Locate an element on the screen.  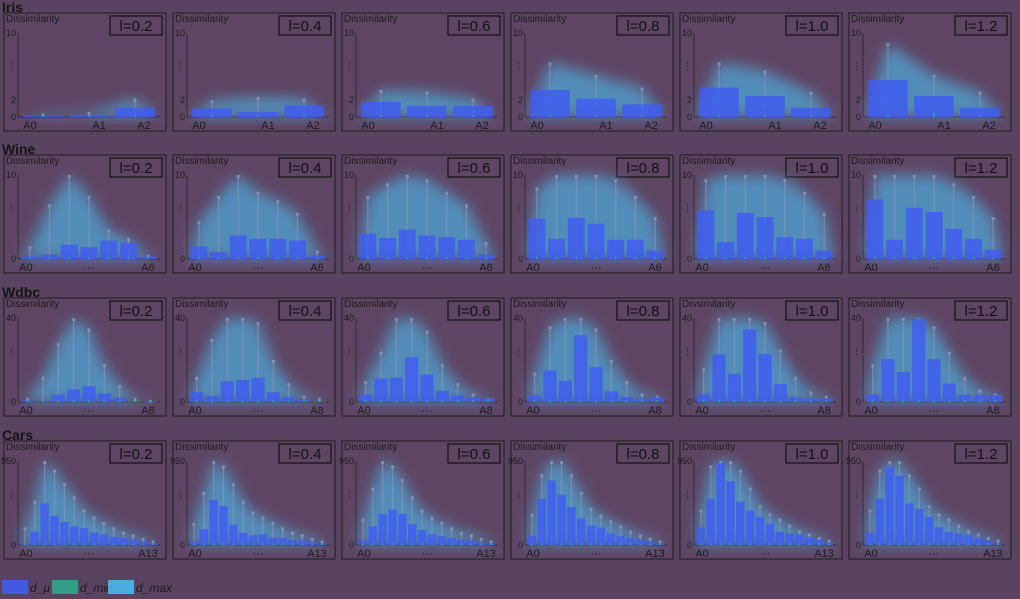
x-tick-label: A6 is located at coordinates (485, 268).